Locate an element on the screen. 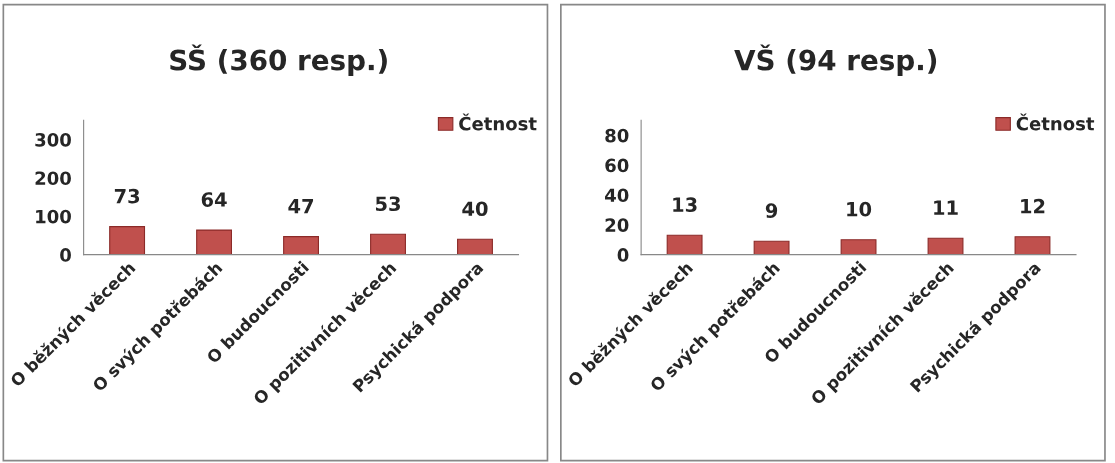 The width and height of the screenshot is (1115, 463). y-tick-label: 100 is located at coordinates (53, 216).